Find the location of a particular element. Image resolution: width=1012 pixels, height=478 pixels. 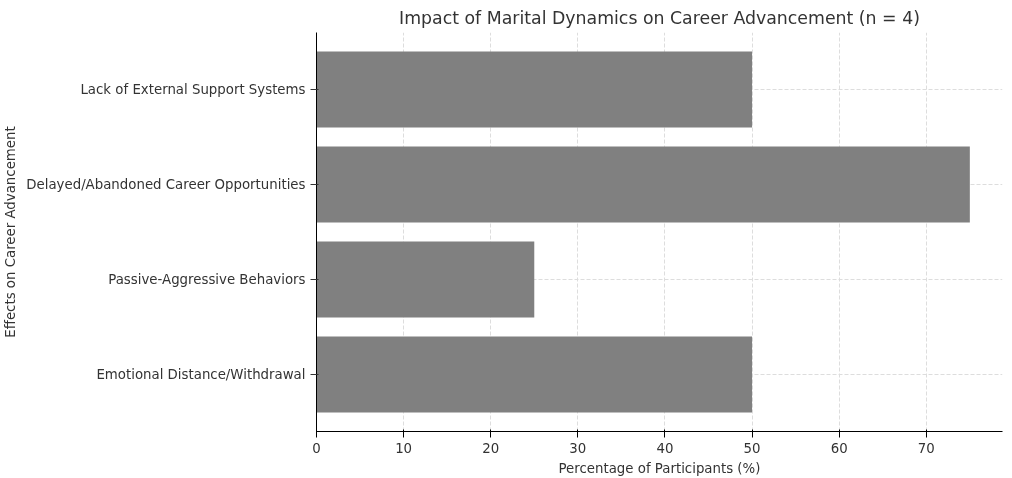

x-axis-title: Percentage of Participants (%) is located at coordinates (659, 468).